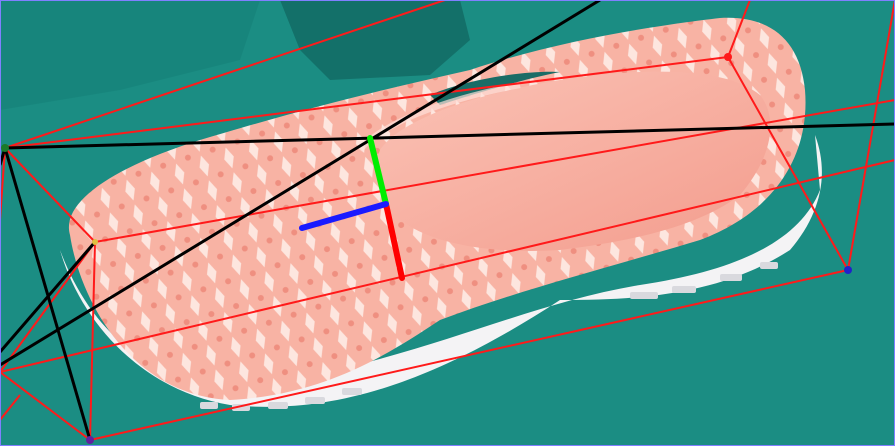  I want to click on axis-z, so click(344, 216).